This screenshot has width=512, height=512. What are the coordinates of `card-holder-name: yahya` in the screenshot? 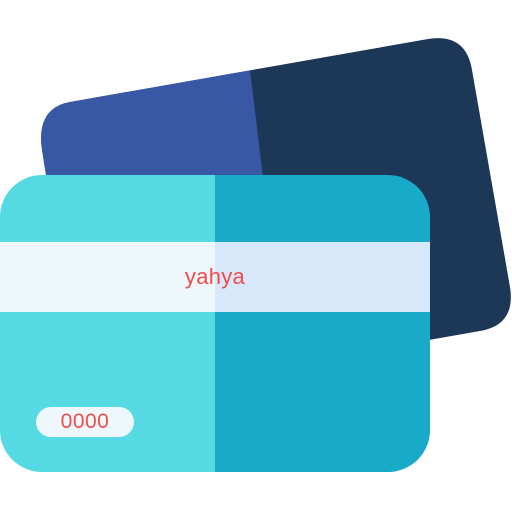 It's located at (215, 276).